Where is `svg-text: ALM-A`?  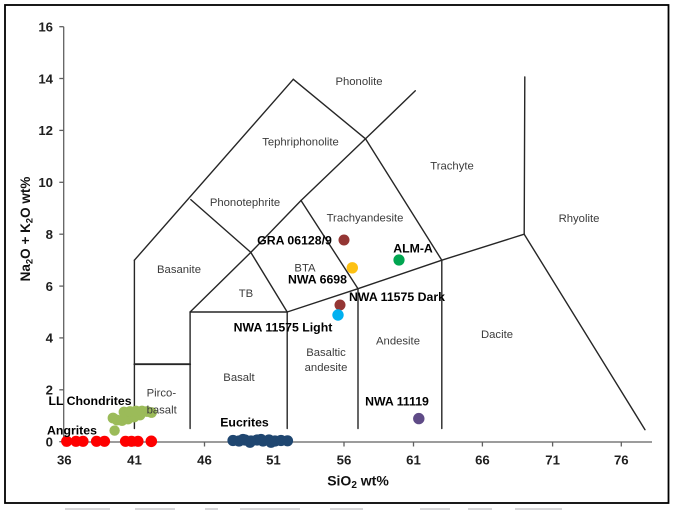
svg-text: ALM-A is located at coordinates (413, 249).